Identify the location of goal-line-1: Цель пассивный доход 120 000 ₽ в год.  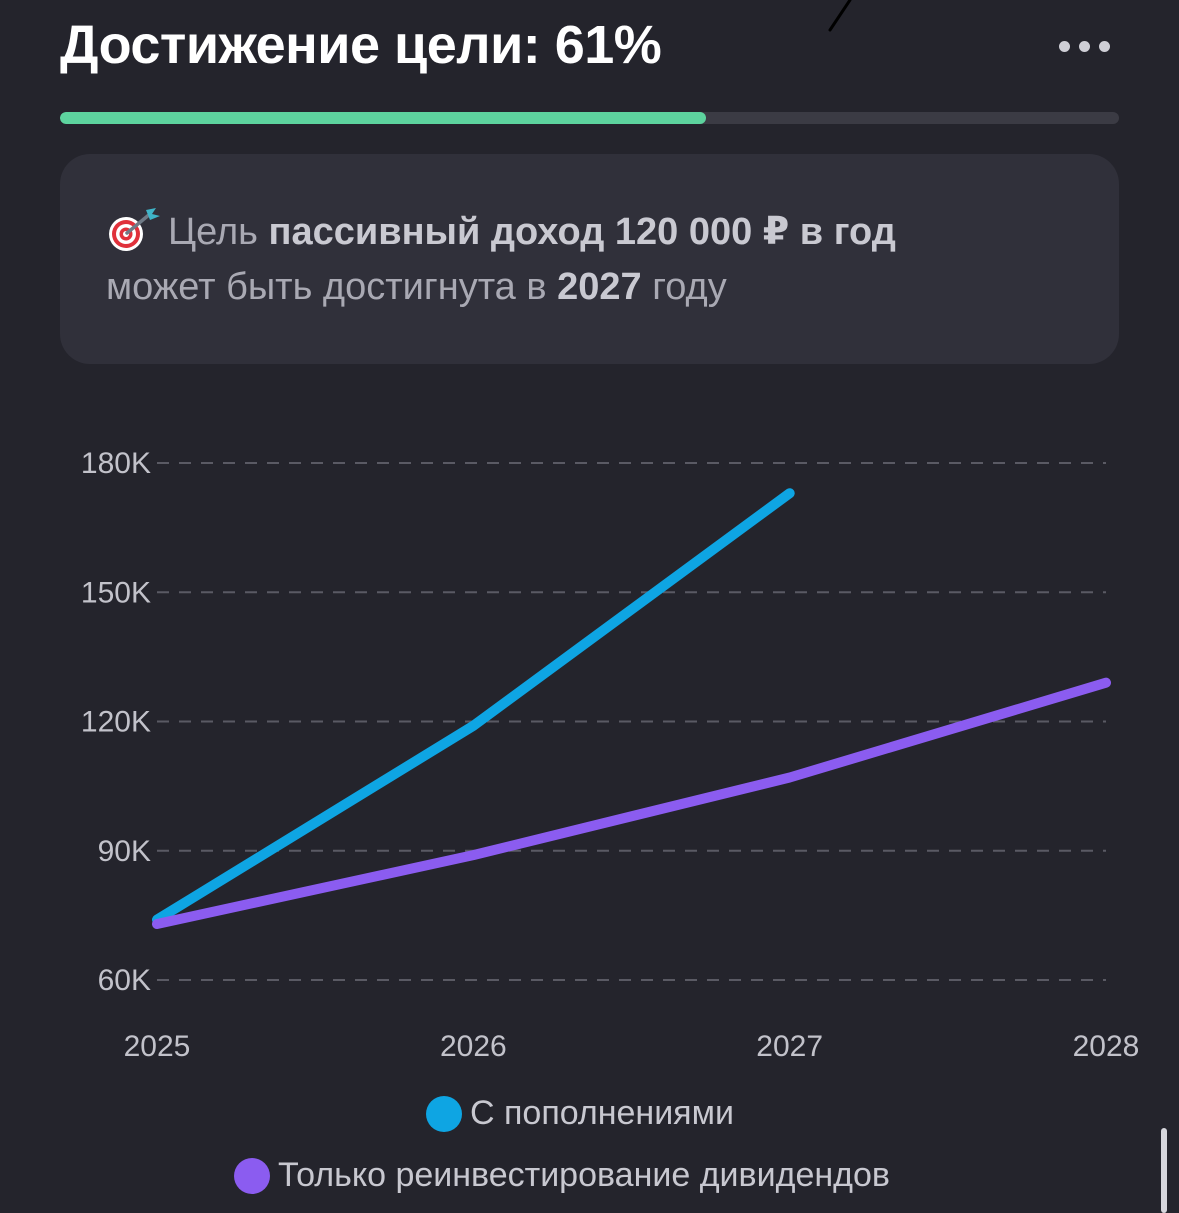
(501, 230).